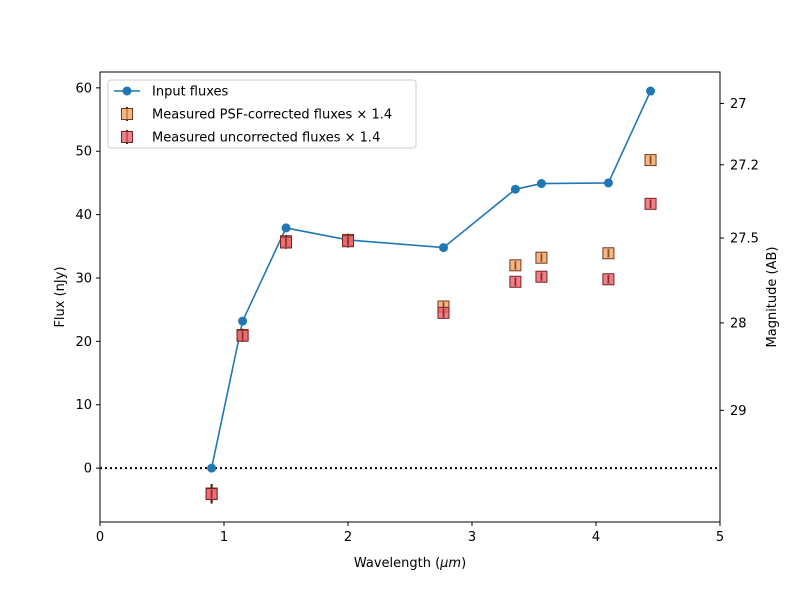  What do you see at coordinates (744, 165) in the screenshot?
I see `right-tick-label: 27.2` at bounding box center [744, 165].